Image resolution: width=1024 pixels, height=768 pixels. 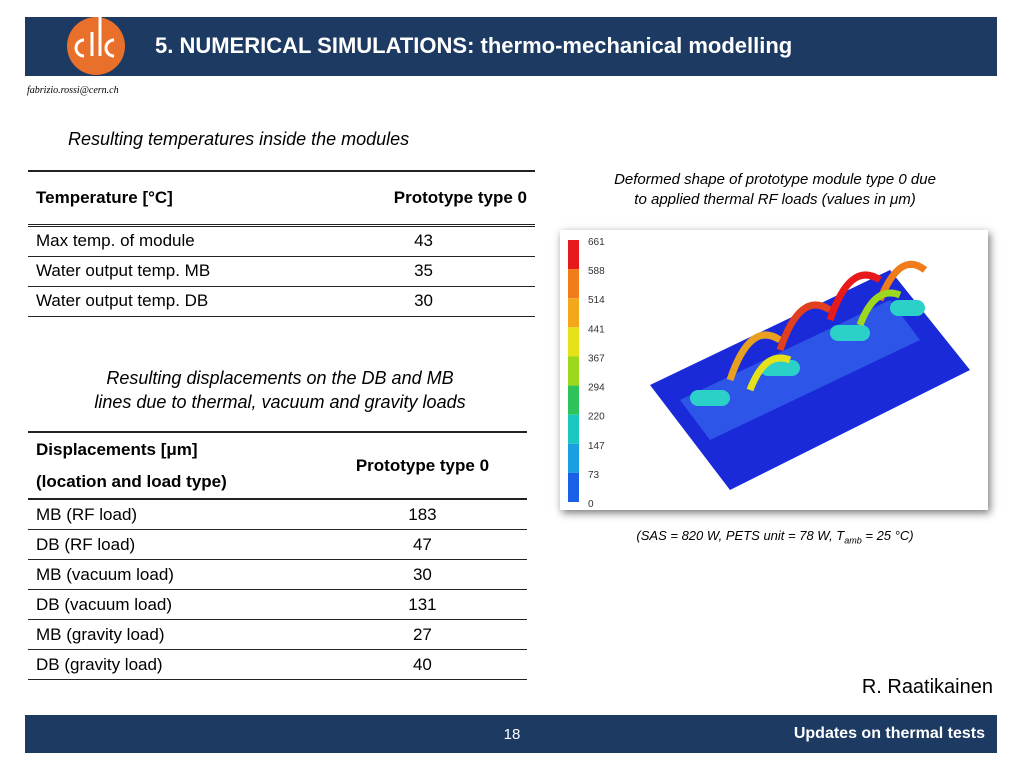 I want to click on legend-label: 73, so click(x=594, y=475).